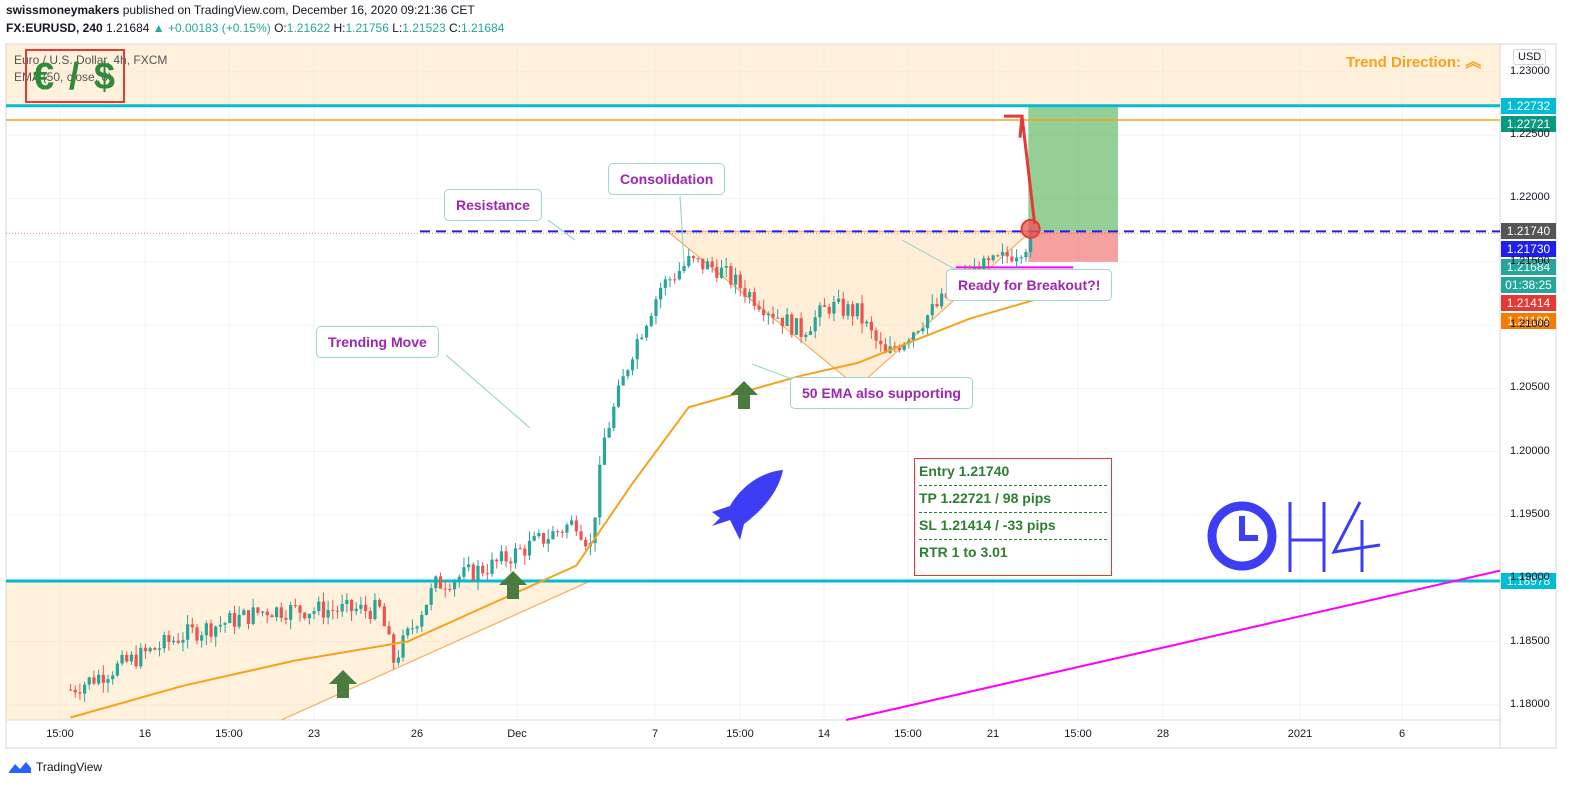 This screenshot has height=795, width=1588. Describe the element at coordinates (682, 229) in the screenshot. I see `consolidation-pointer` at that location.